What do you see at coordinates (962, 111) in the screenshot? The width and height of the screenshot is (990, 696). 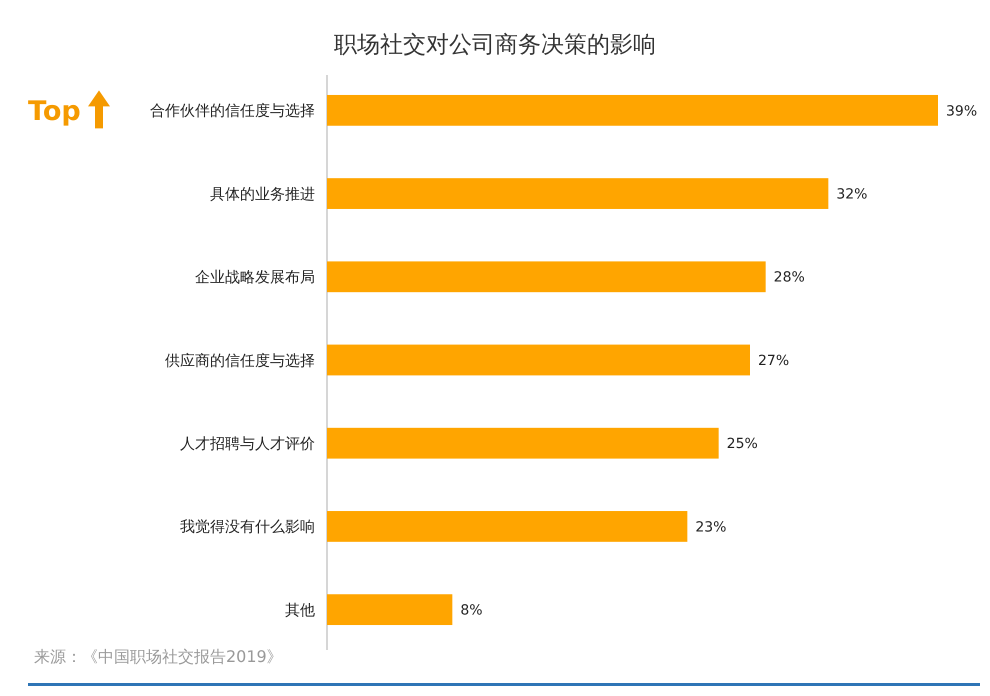 I see `data-label: 39%` at bounding box center [962, 111].